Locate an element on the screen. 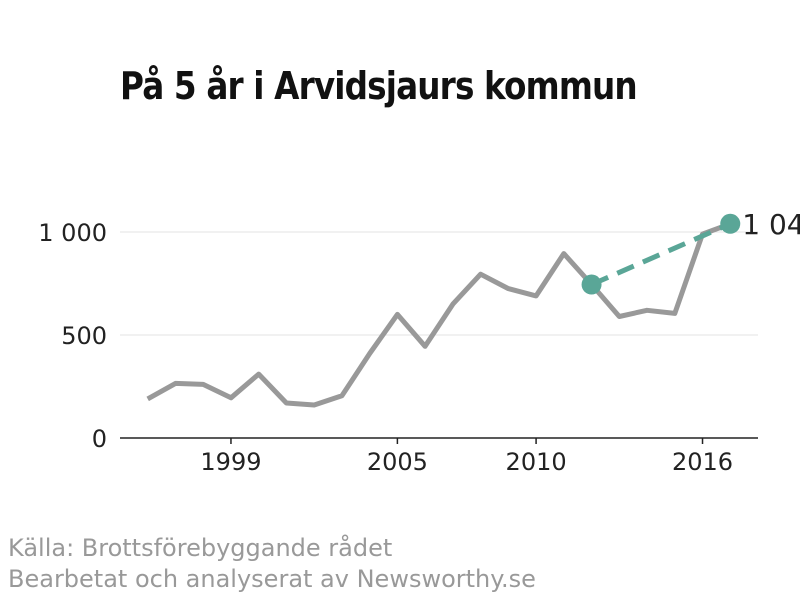  x-tick-label: 2016 is located at coordinates (702, 462).